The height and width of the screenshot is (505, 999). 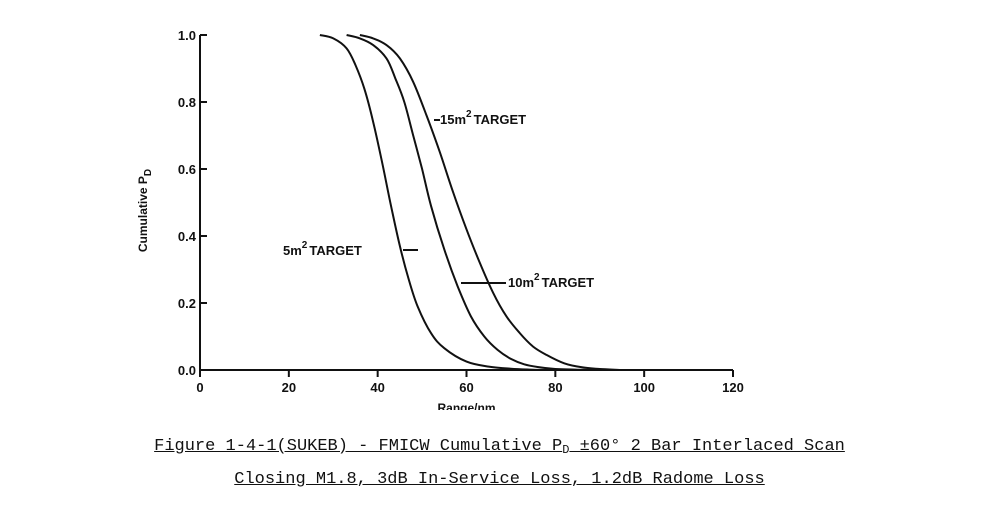 What do you see at coordinates (555, 387) in the screenshot?
I see `x-tick-label: 80` at bounding box center [555, 387].